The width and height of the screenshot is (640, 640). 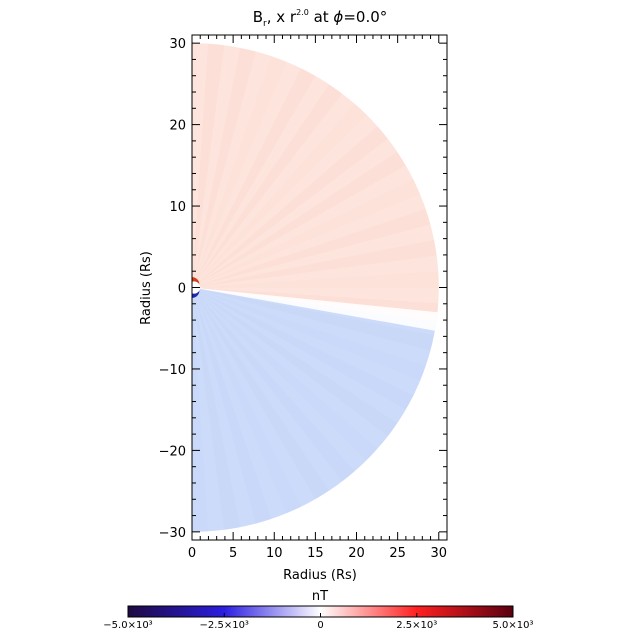 What do you see at coordinates (274, 553) in the screenshot?
I see `x-tick-label: 10` at bounding box center [274, 553].